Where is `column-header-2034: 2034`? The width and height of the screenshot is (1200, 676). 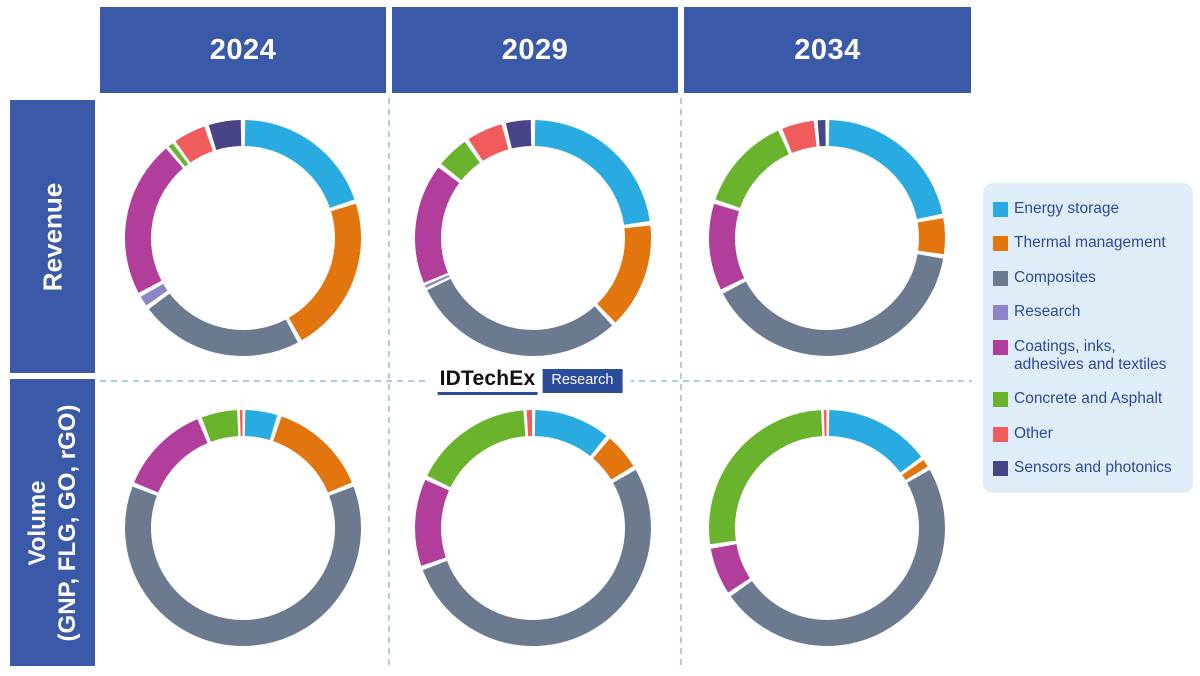
column-header-2034: 2034 is located at coordinates (827, 50).